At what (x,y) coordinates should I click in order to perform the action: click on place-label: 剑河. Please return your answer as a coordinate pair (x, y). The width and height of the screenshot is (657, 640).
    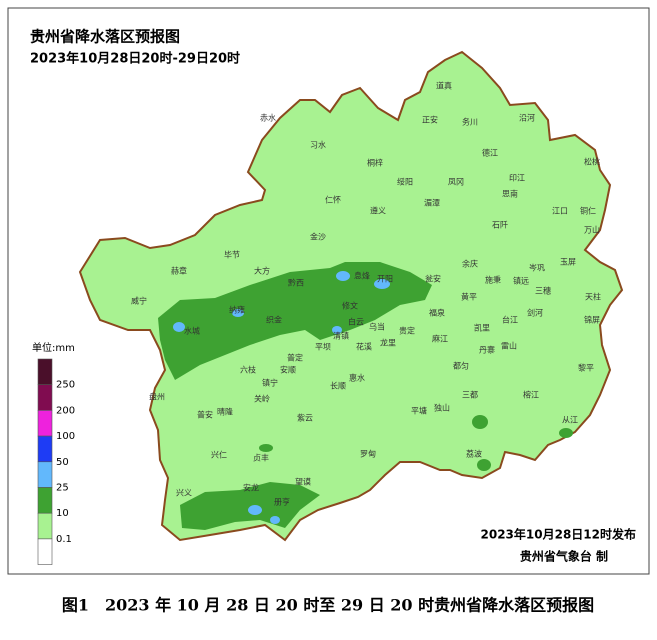
    Looking at the image, I should click on (535, 313).